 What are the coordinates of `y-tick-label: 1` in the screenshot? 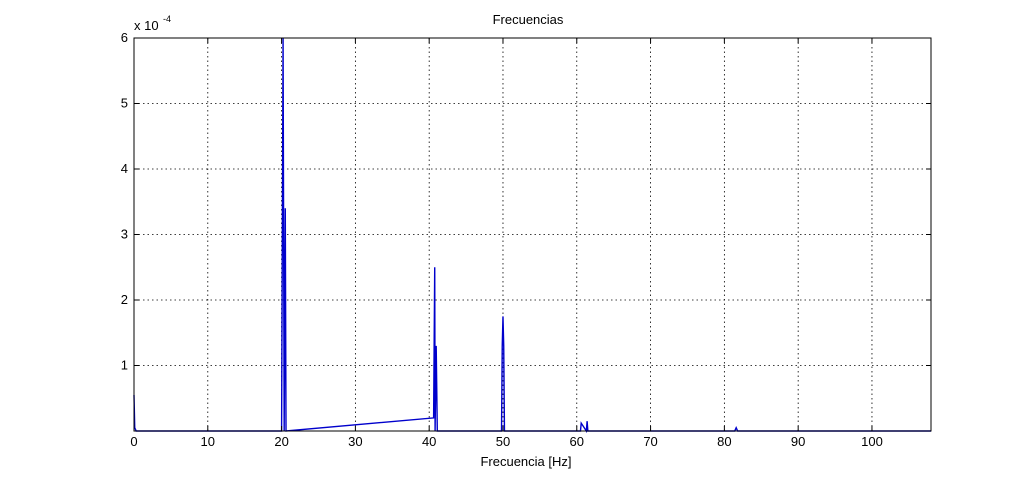 It's located at (124, 365).